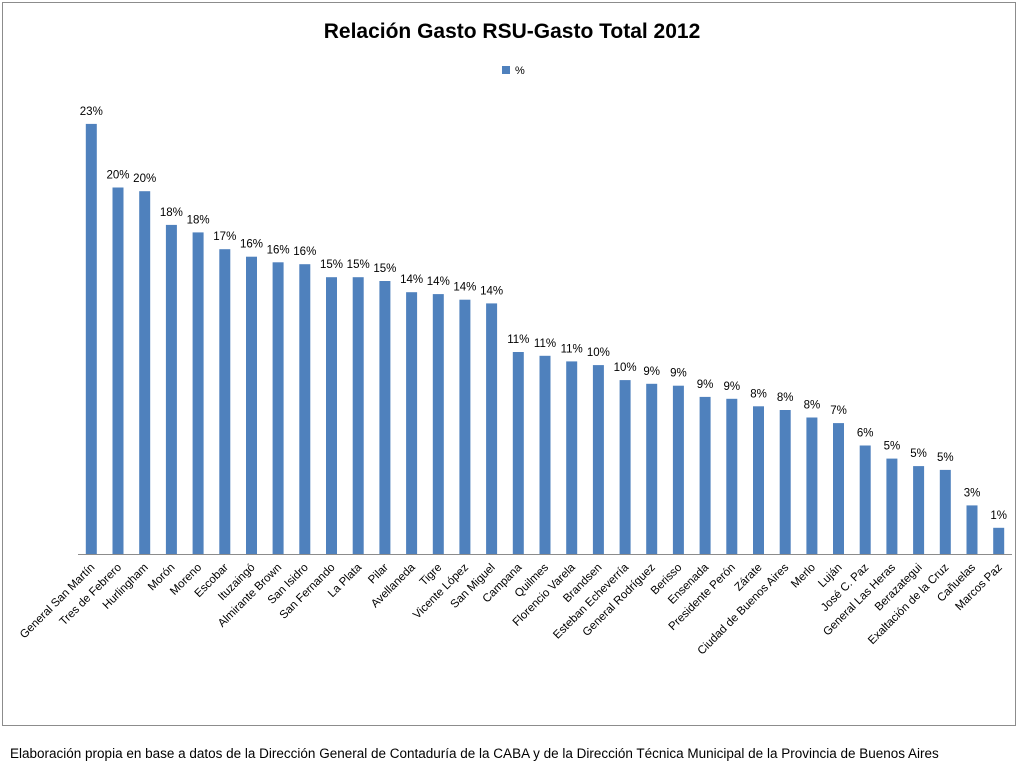  I want to click on data-label-29: 6%, so click(865, 434).